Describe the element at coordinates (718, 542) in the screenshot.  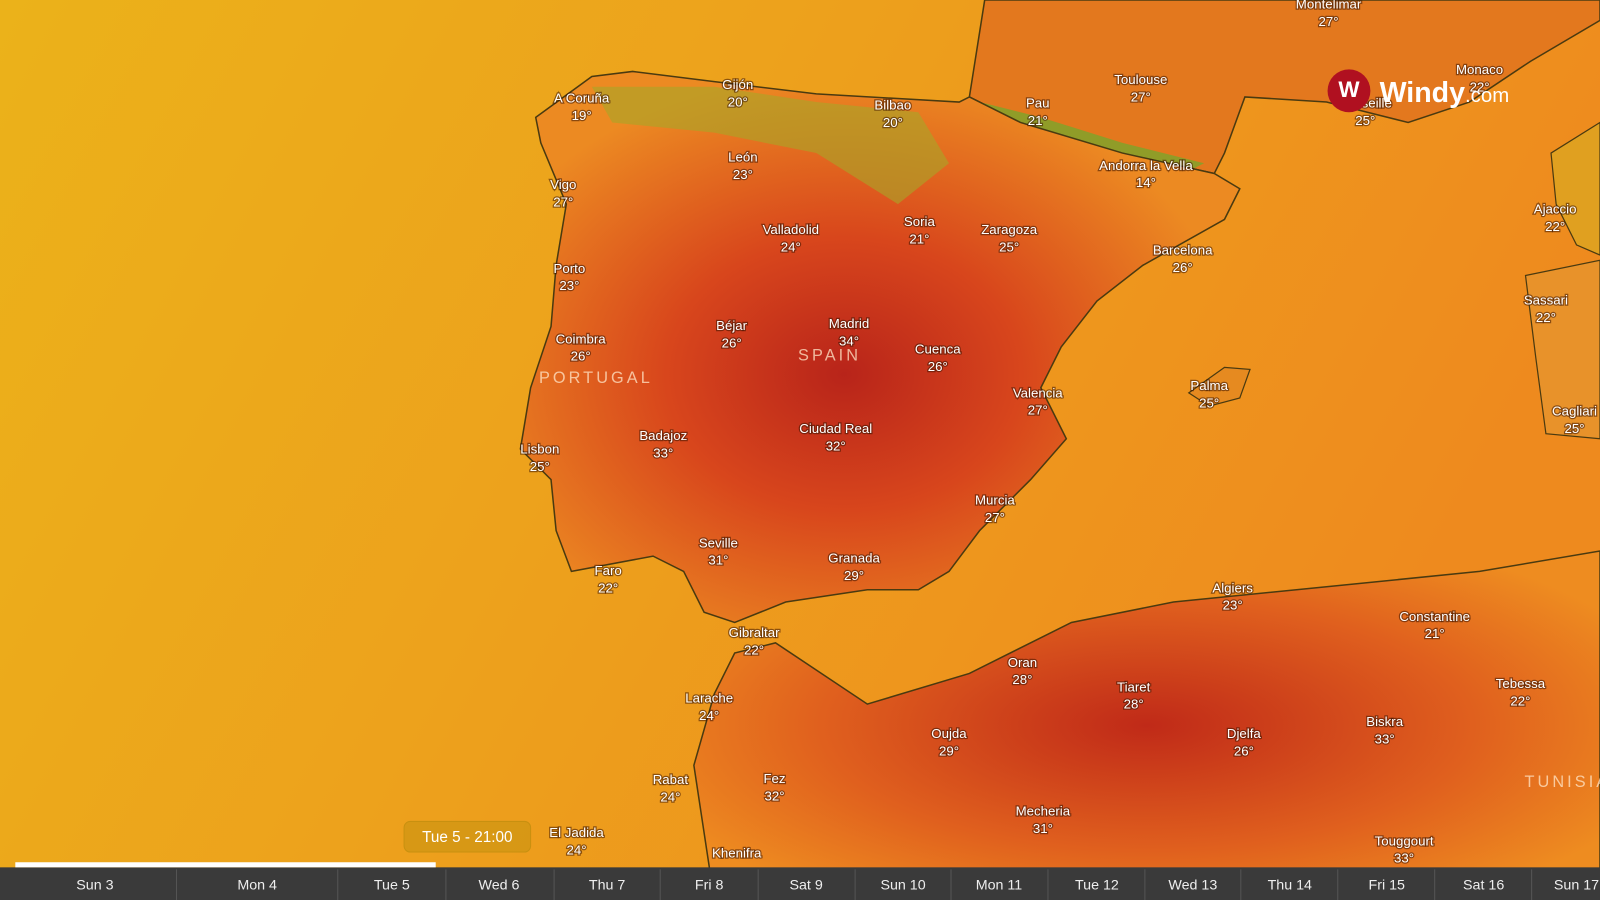
I see `city-name: Seville` at that location.